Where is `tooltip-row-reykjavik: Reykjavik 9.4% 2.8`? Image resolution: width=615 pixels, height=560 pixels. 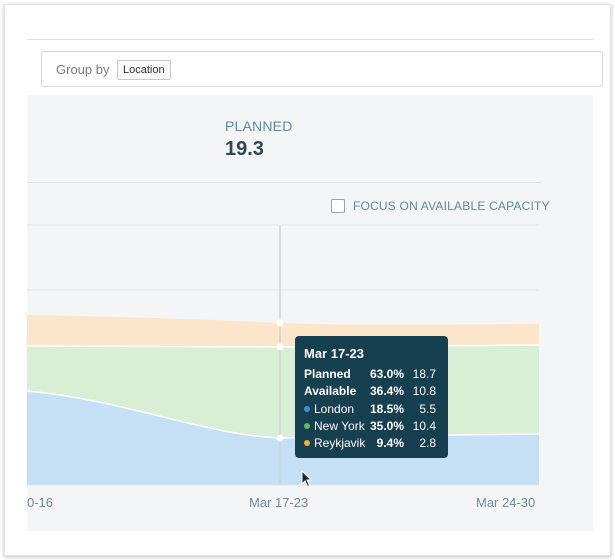 tooltip-row-reykjavik: Reykjavik 9.4% 2.8 is located at coordinates (374, 444).